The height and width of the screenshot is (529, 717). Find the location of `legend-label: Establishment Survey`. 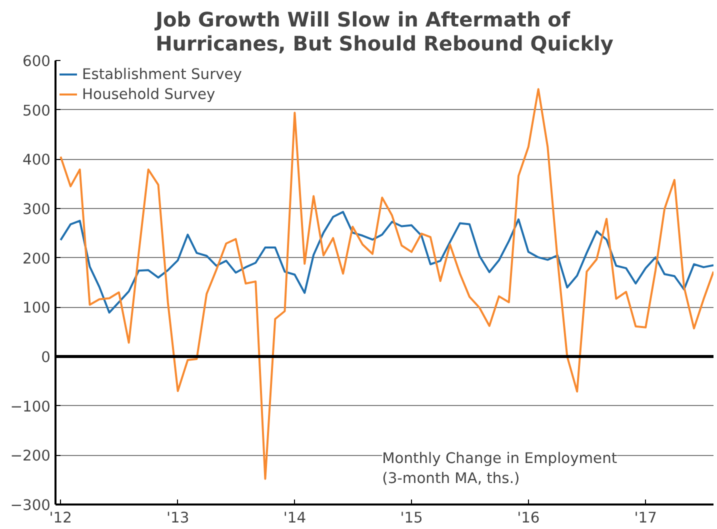

legend-label: Establishment Survey is located at coordinates (162, 74).